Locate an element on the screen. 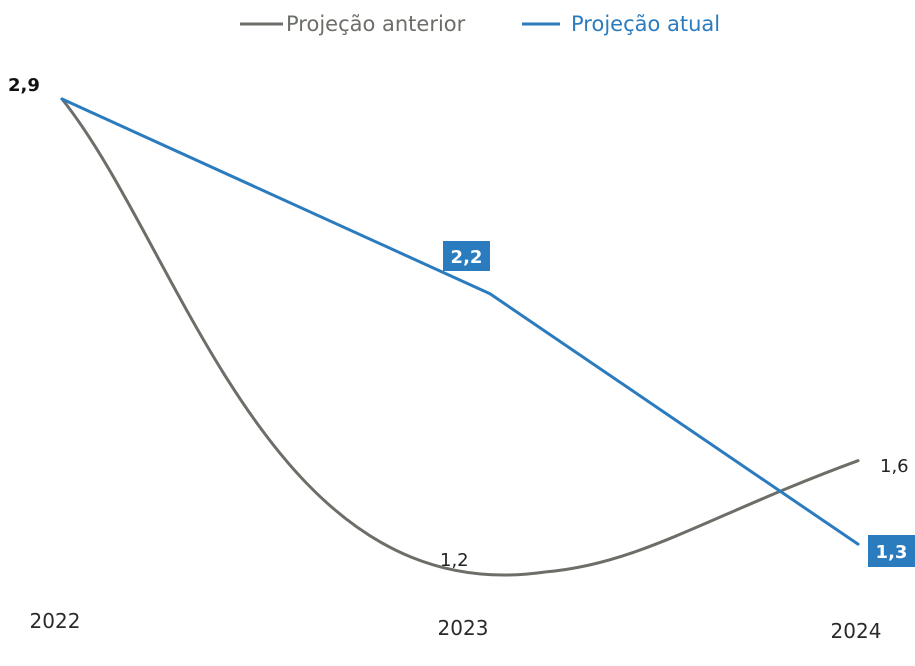  data-badge-atual-2024: 1,3 is located at coordinates (891, 551).